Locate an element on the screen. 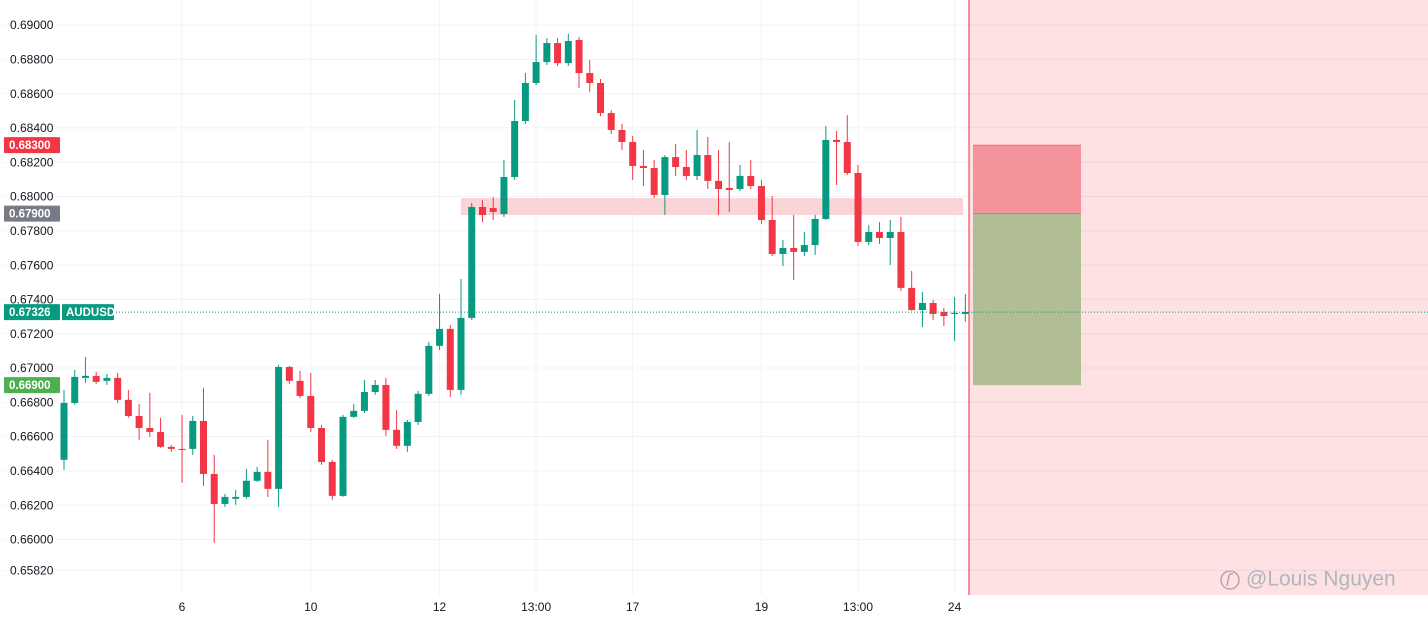 Image resolution: width=1428 pixels, height=619 pixels. x-tick-label: 19 is located at coordinates (762, 607).